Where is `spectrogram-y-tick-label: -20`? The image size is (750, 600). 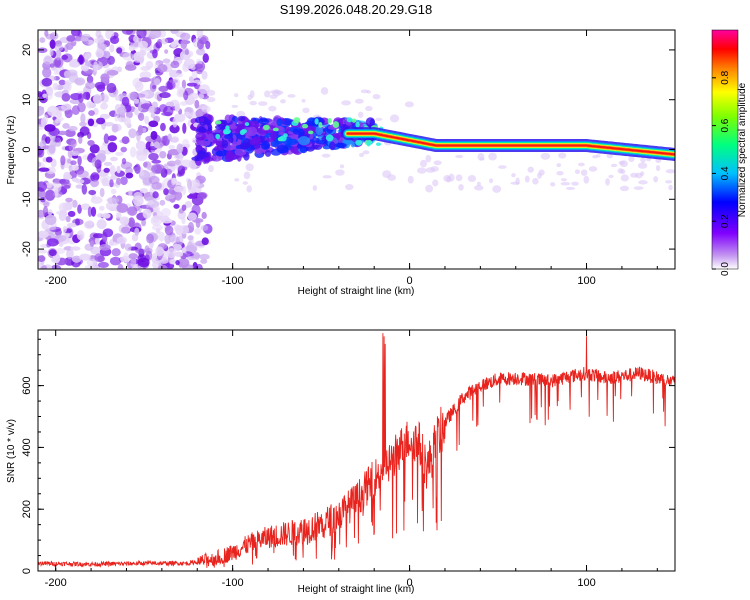
spectrogram-y-tick-label: -20 is located at coordinates (27, 249).